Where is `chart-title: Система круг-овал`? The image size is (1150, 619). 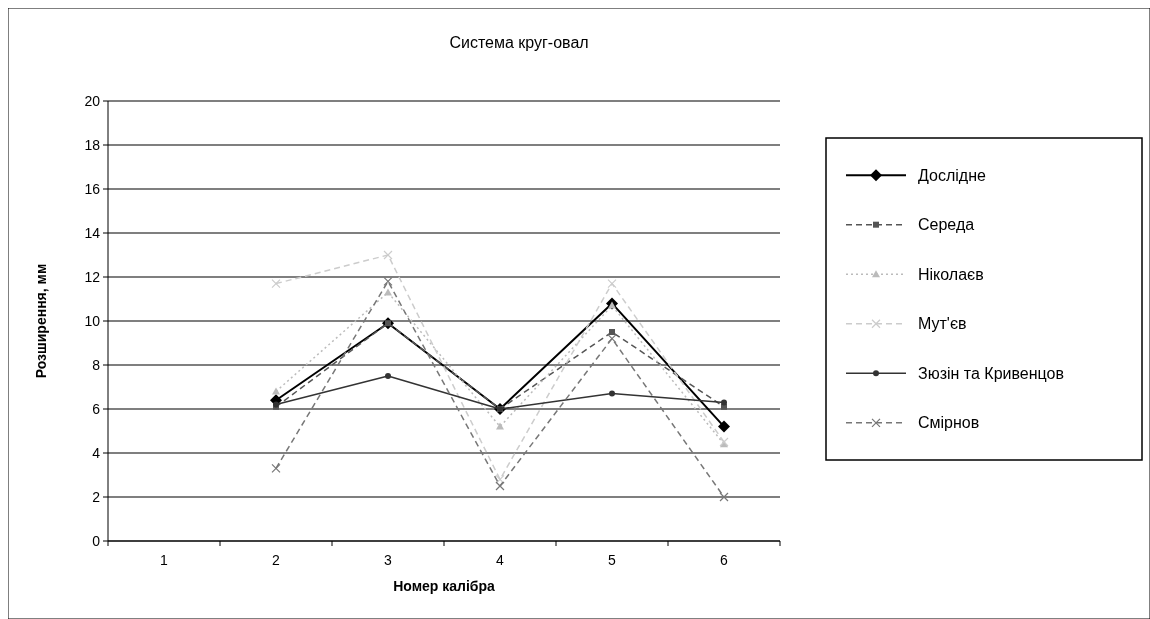
chart-title: Система круг-овал is located at coordinates (519, 42).